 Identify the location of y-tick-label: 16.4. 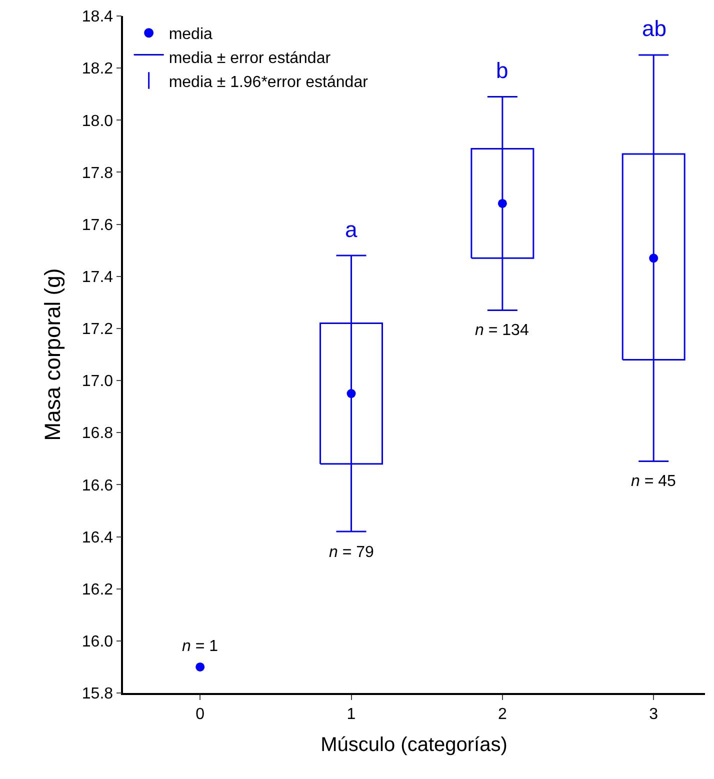
(98, 537).